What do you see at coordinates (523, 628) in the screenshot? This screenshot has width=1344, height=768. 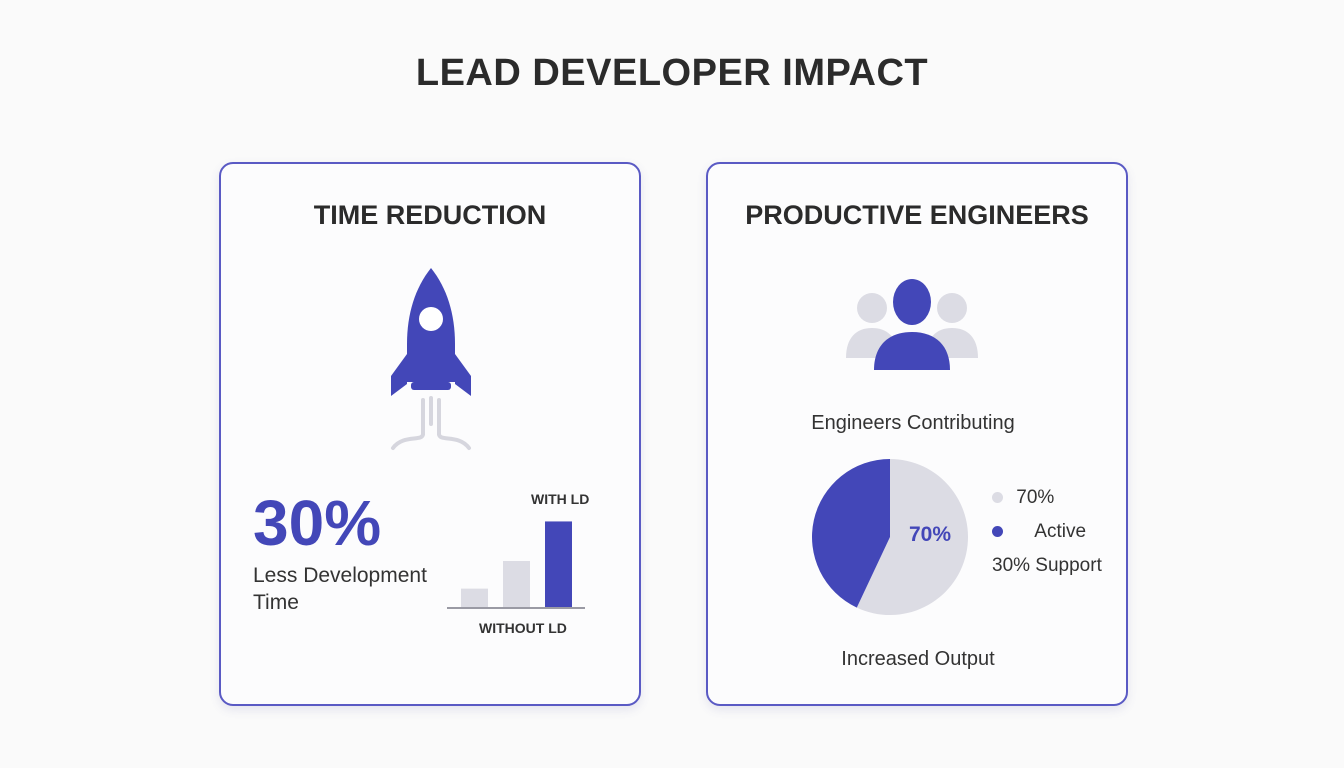 I see `bar-label-without-ld: WITHOUT LD` at bounding box center [523, 628].